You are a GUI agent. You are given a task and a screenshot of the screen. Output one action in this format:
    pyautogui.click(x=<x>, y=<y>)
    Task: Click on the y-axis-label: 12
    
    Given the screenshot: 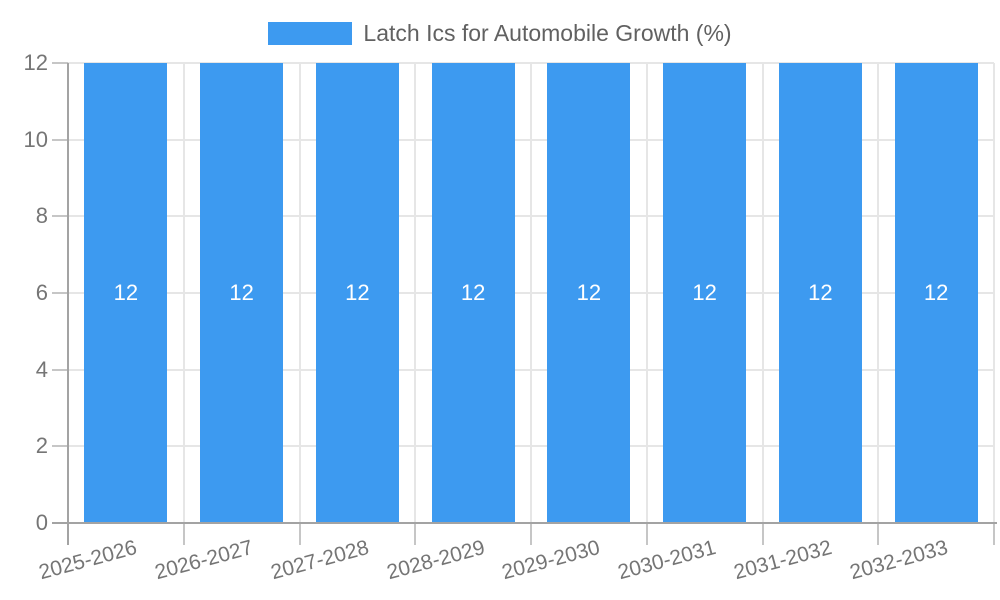 What is the action you would take?
    pyautogui.click(x=35, y=62)
    